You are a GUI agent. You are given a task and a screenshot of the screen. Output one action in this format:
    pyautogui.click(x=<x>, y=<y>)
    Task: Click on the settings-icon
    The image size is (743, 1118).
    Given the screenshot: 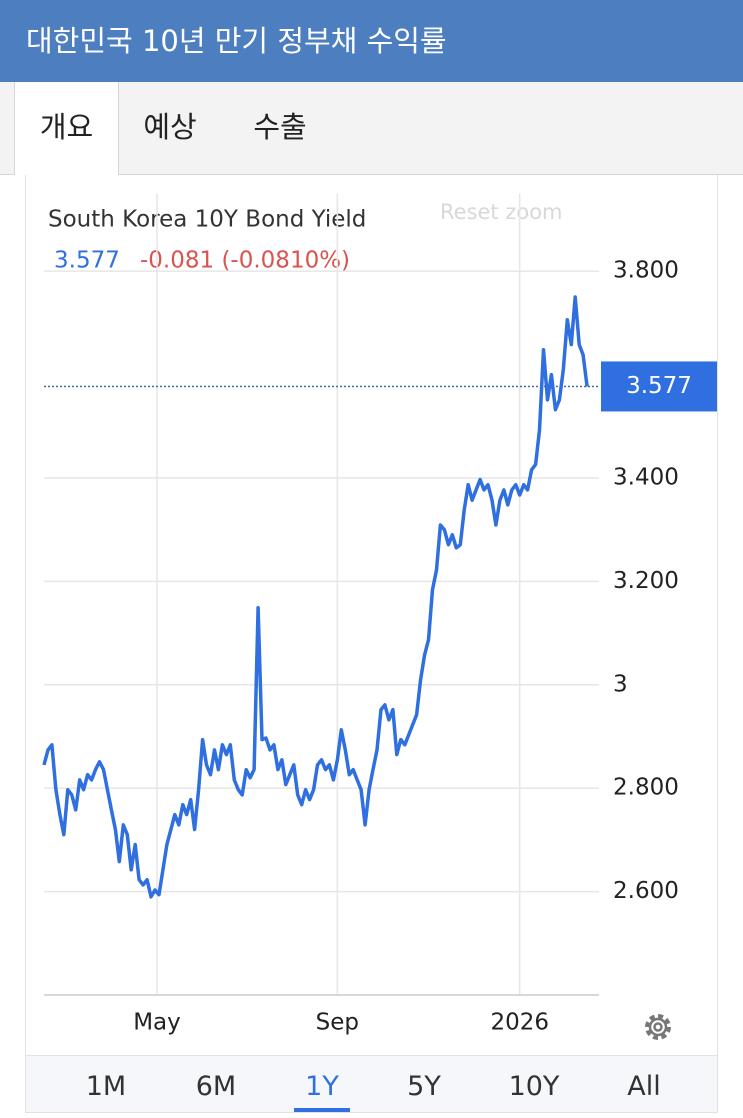 What is the action you would take?
    pyautogui.click(x=658, y=1027)
    